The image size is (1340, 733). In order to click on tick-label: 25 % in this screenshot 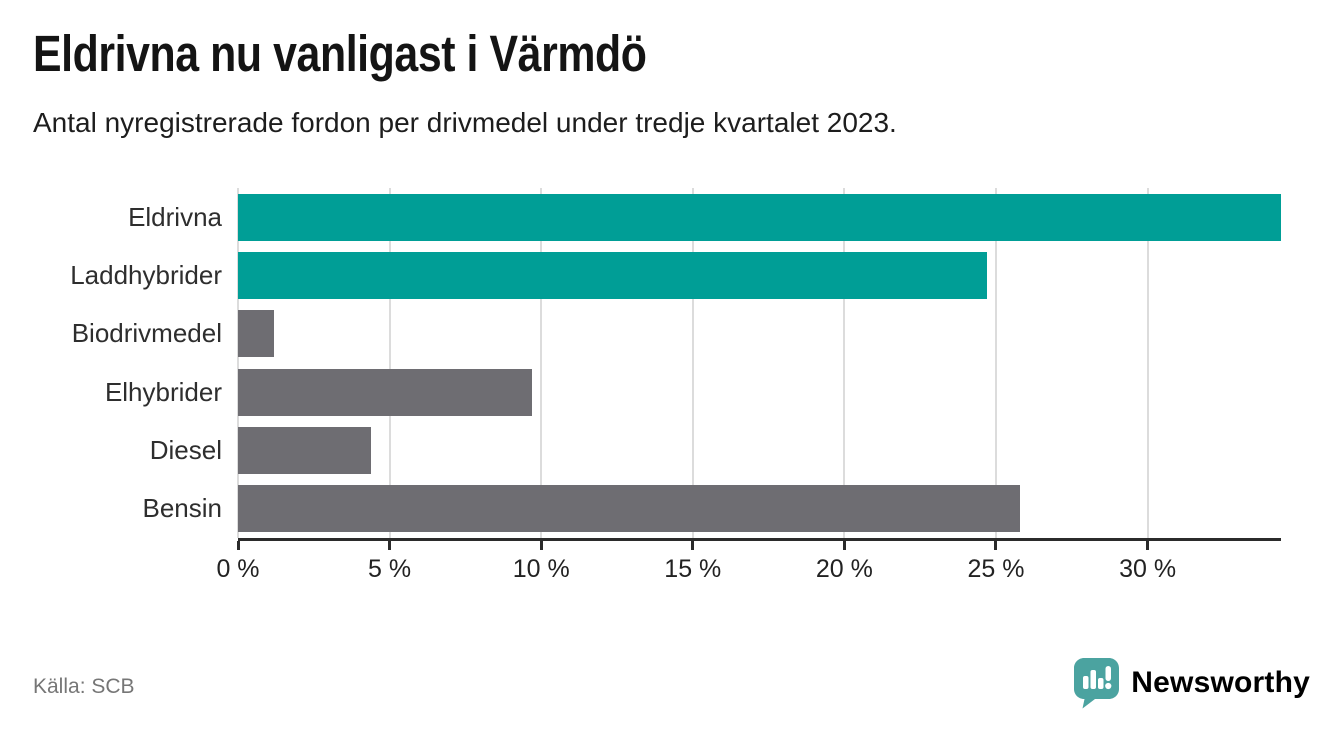, I will do `click(996, 569)`.